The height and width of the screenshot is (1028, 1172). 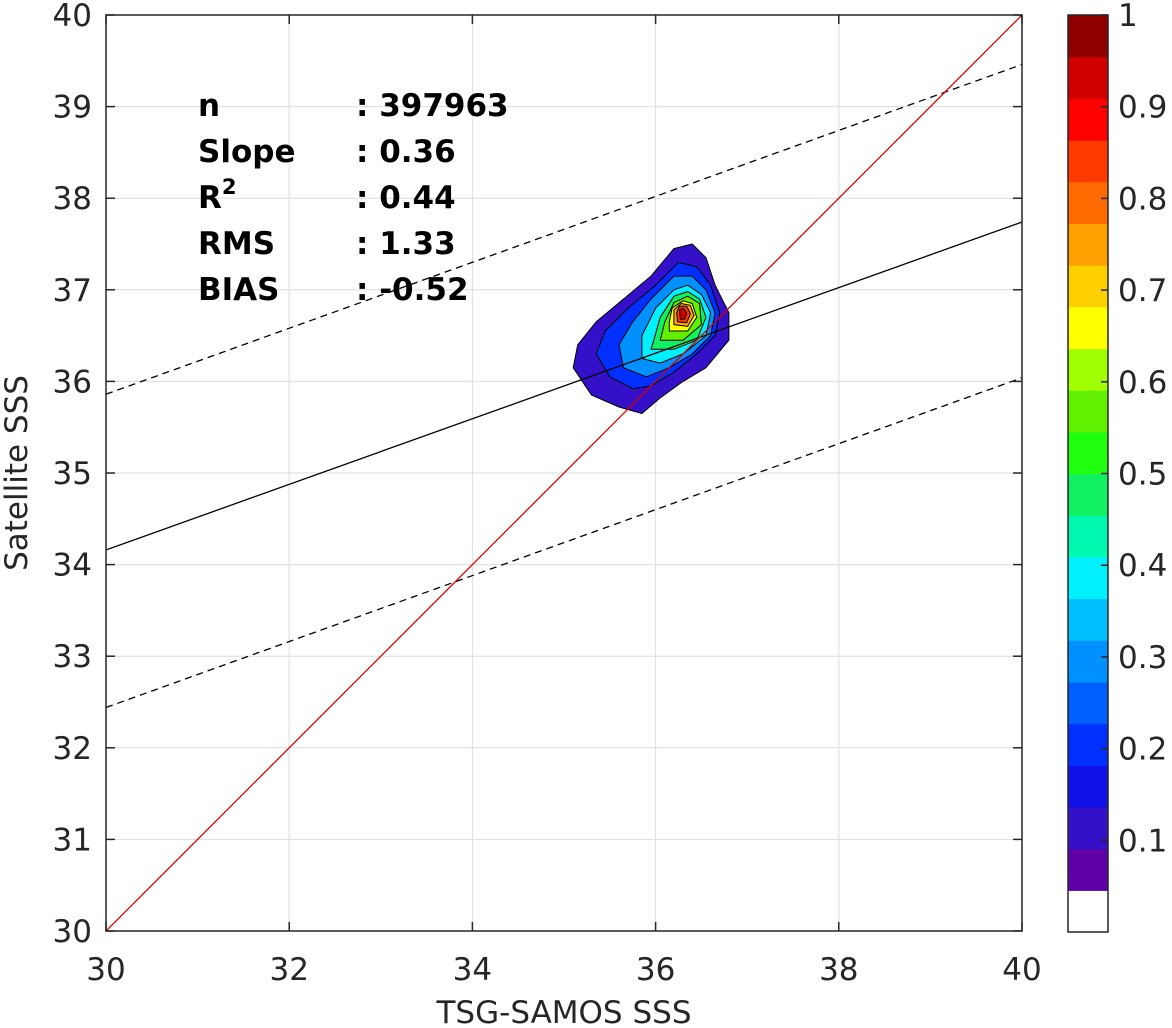 I want to click on stat-label: Slope, so click(x=246, y=152).